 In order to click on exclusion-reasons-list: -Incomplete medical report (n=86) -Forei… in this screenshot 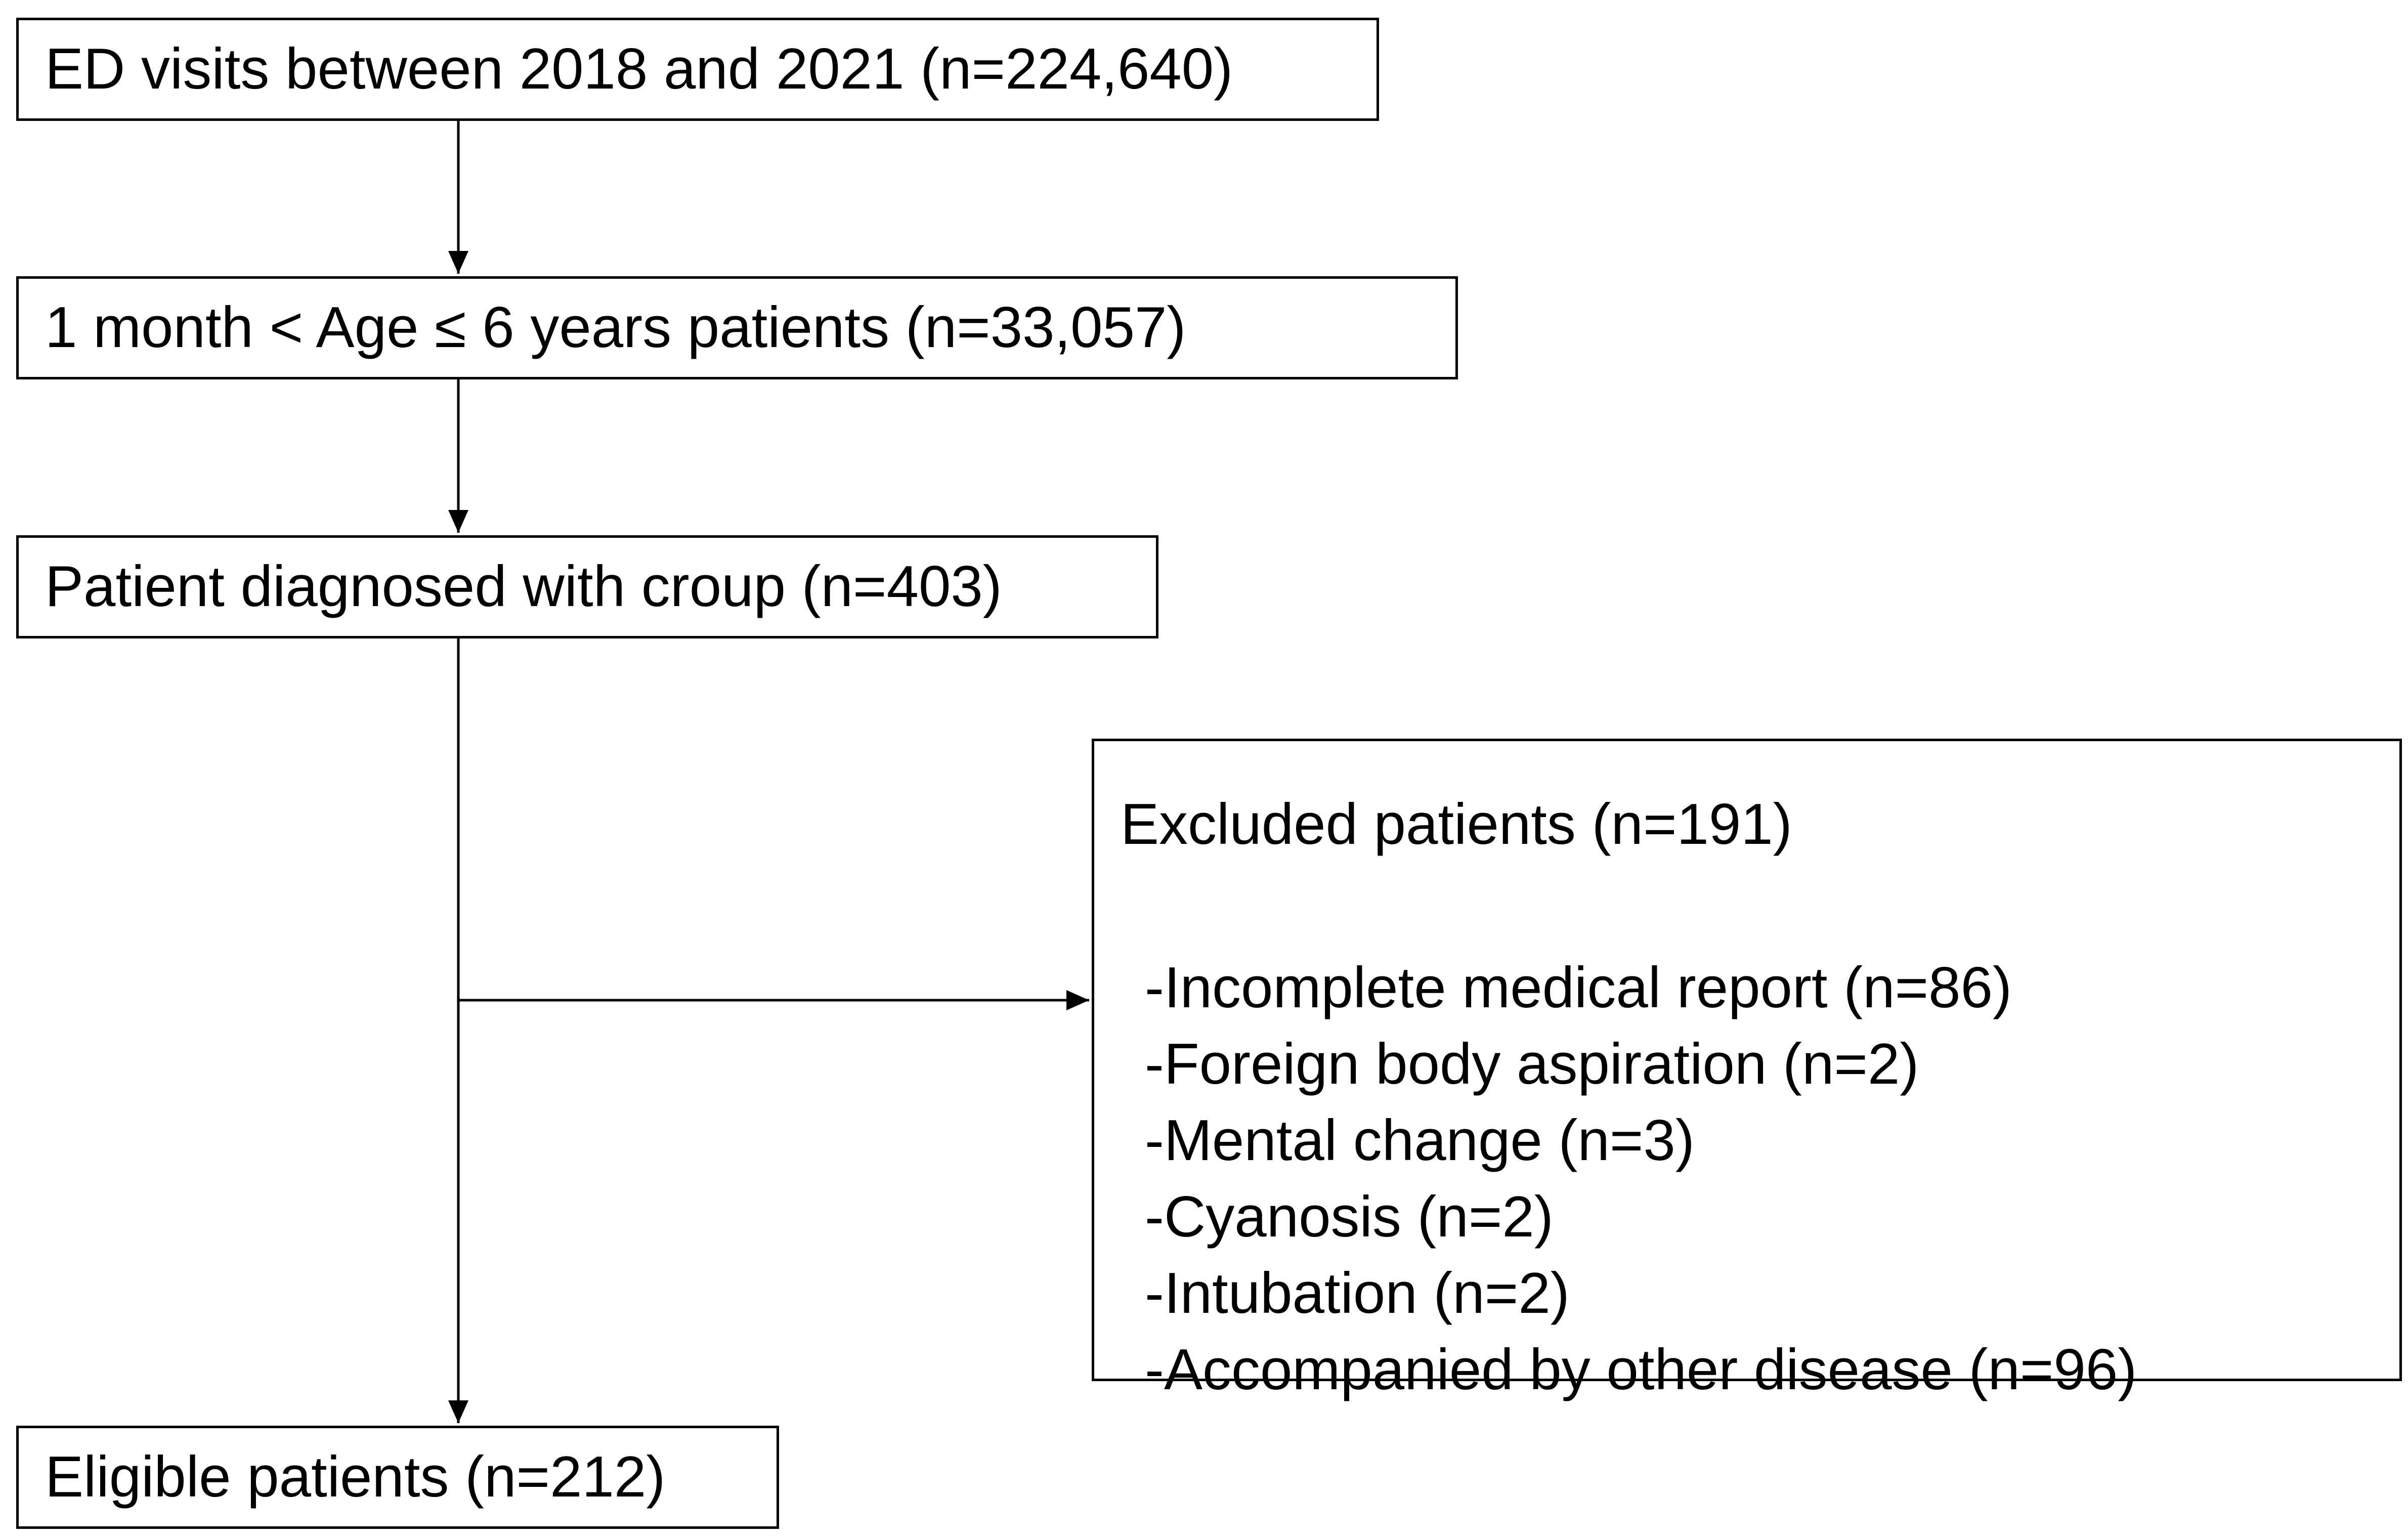, I will do `click(1641, 1179)`.